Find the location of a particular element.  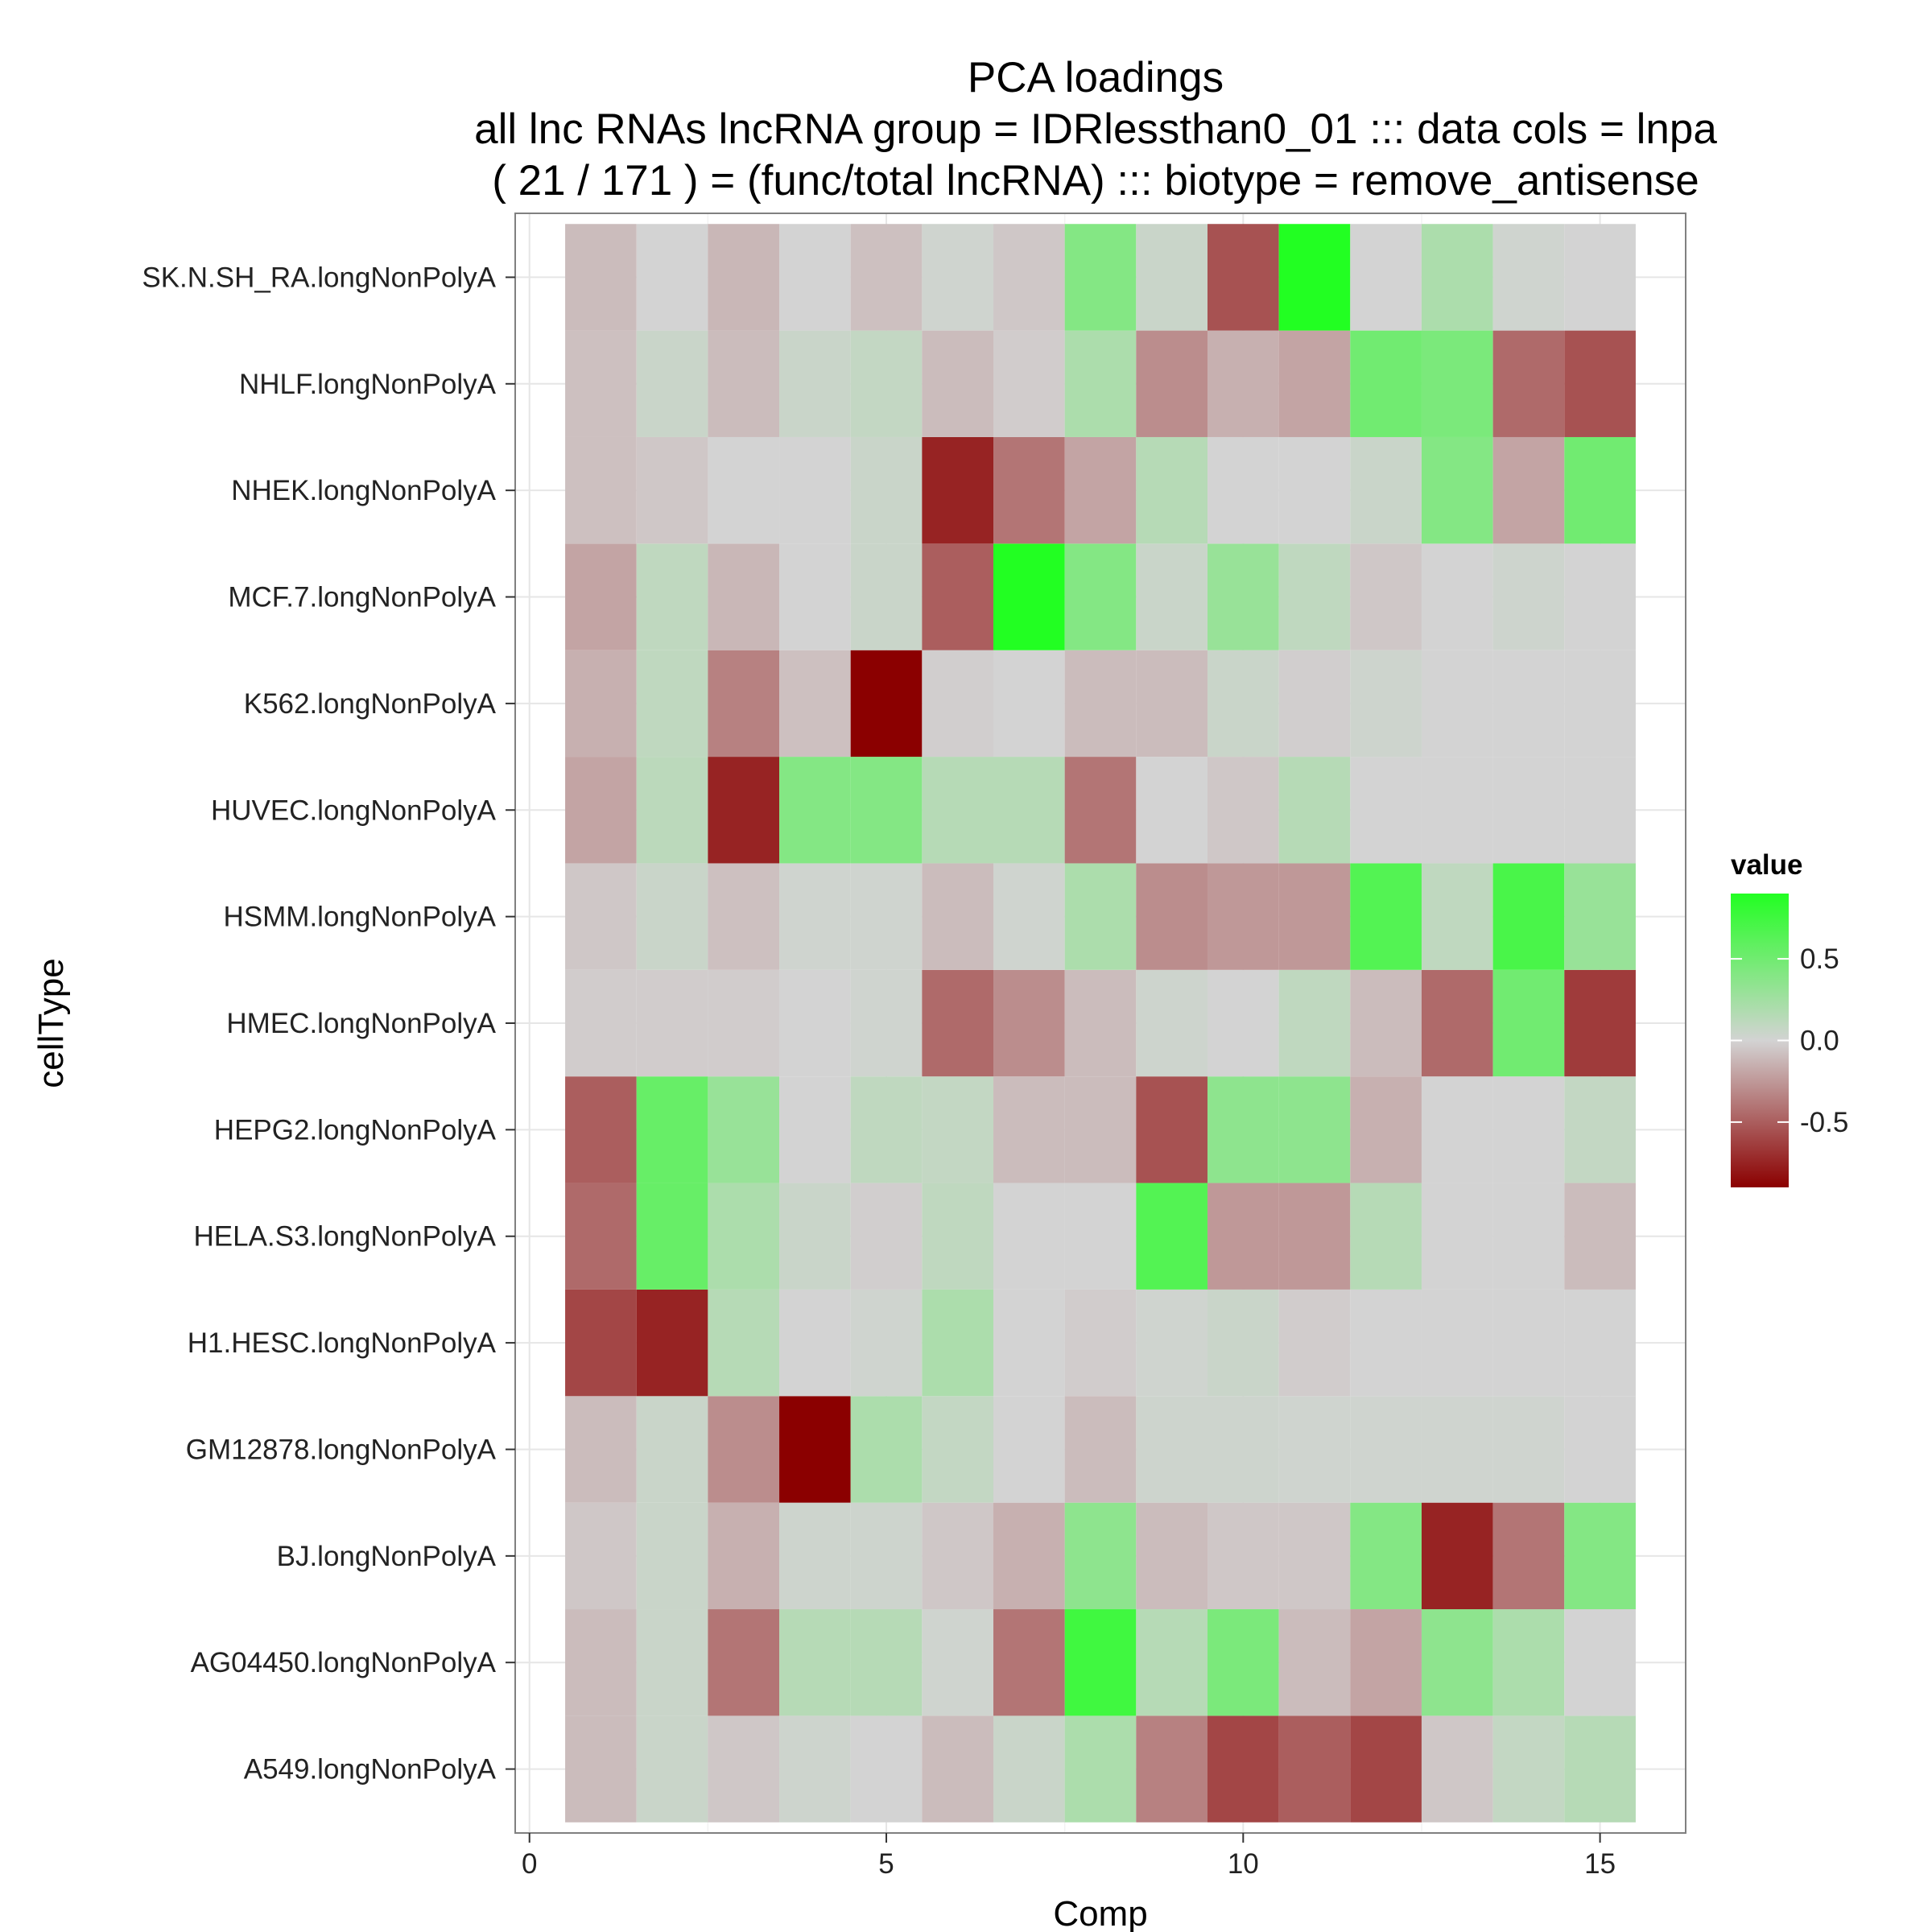

legend: value 0.5 0.0 -0.5 is located at coordinates (1789, 1018).